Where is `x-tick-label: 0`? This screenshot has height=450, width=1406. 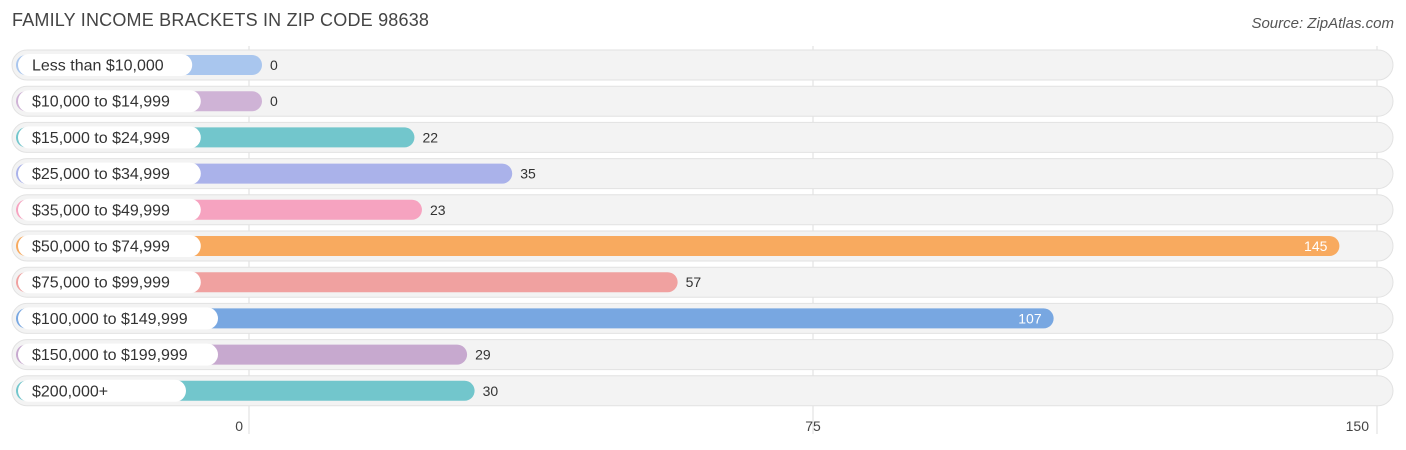 x-tick-label: 0 is located at coordinates (239, 426).